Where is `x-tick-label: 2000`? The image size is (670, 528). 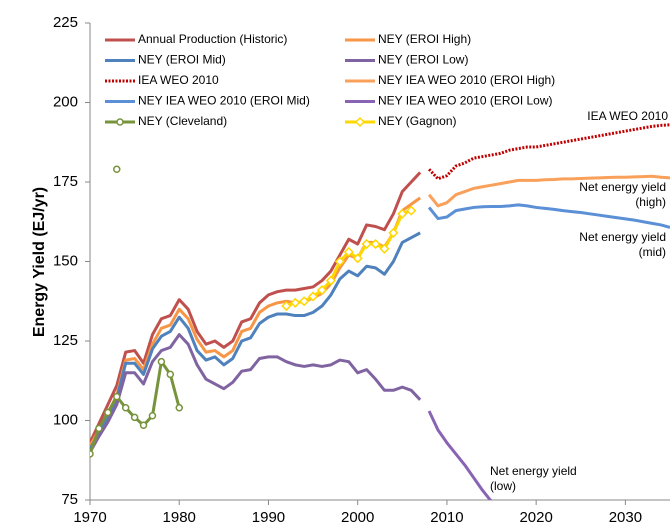 x-tick-label: 2000 is located at coordinates (357, 517).